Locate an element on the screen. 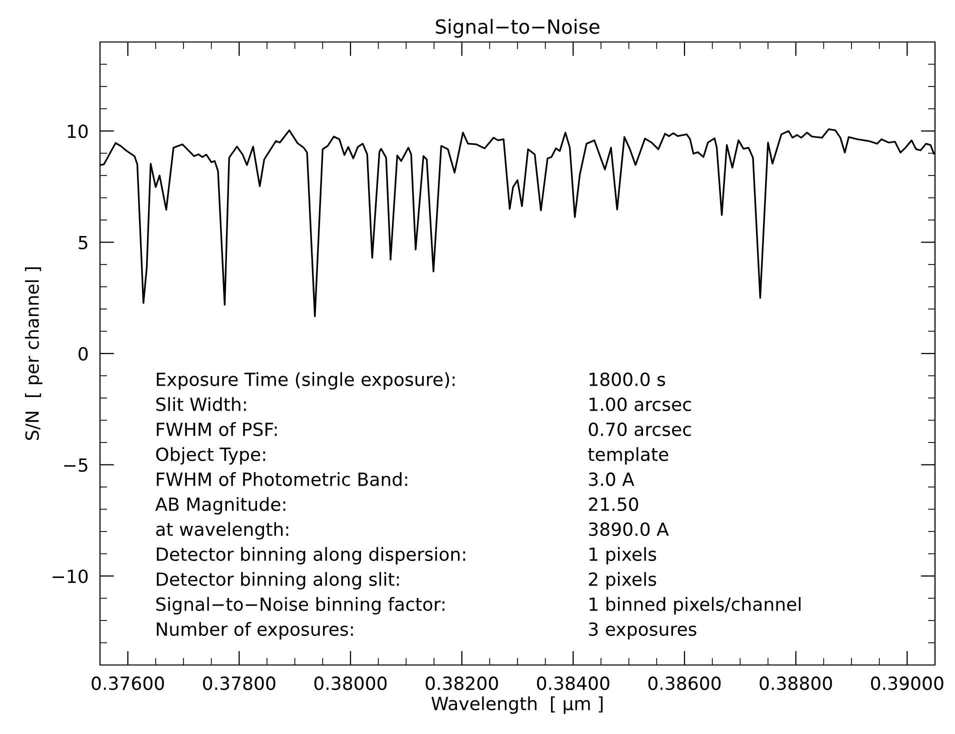 The height and width of the screenshot is (734, 955). annotation: 2 pixels is located at coordinates (622, 581).